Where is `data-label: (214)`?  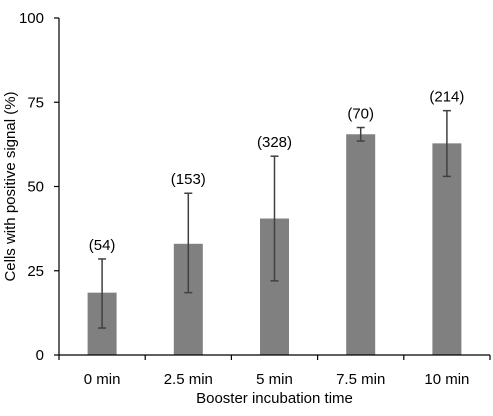 data-label: (214) is located at coordinates (446, 97).